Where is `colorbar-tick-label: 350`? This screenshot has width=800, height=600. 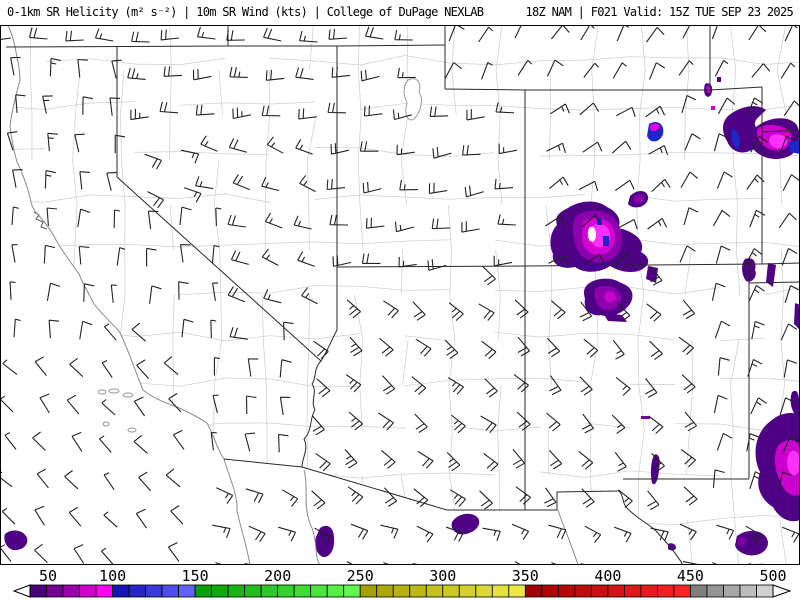
colorbar-tick-label: 350 is located at coordinates (525, 576).